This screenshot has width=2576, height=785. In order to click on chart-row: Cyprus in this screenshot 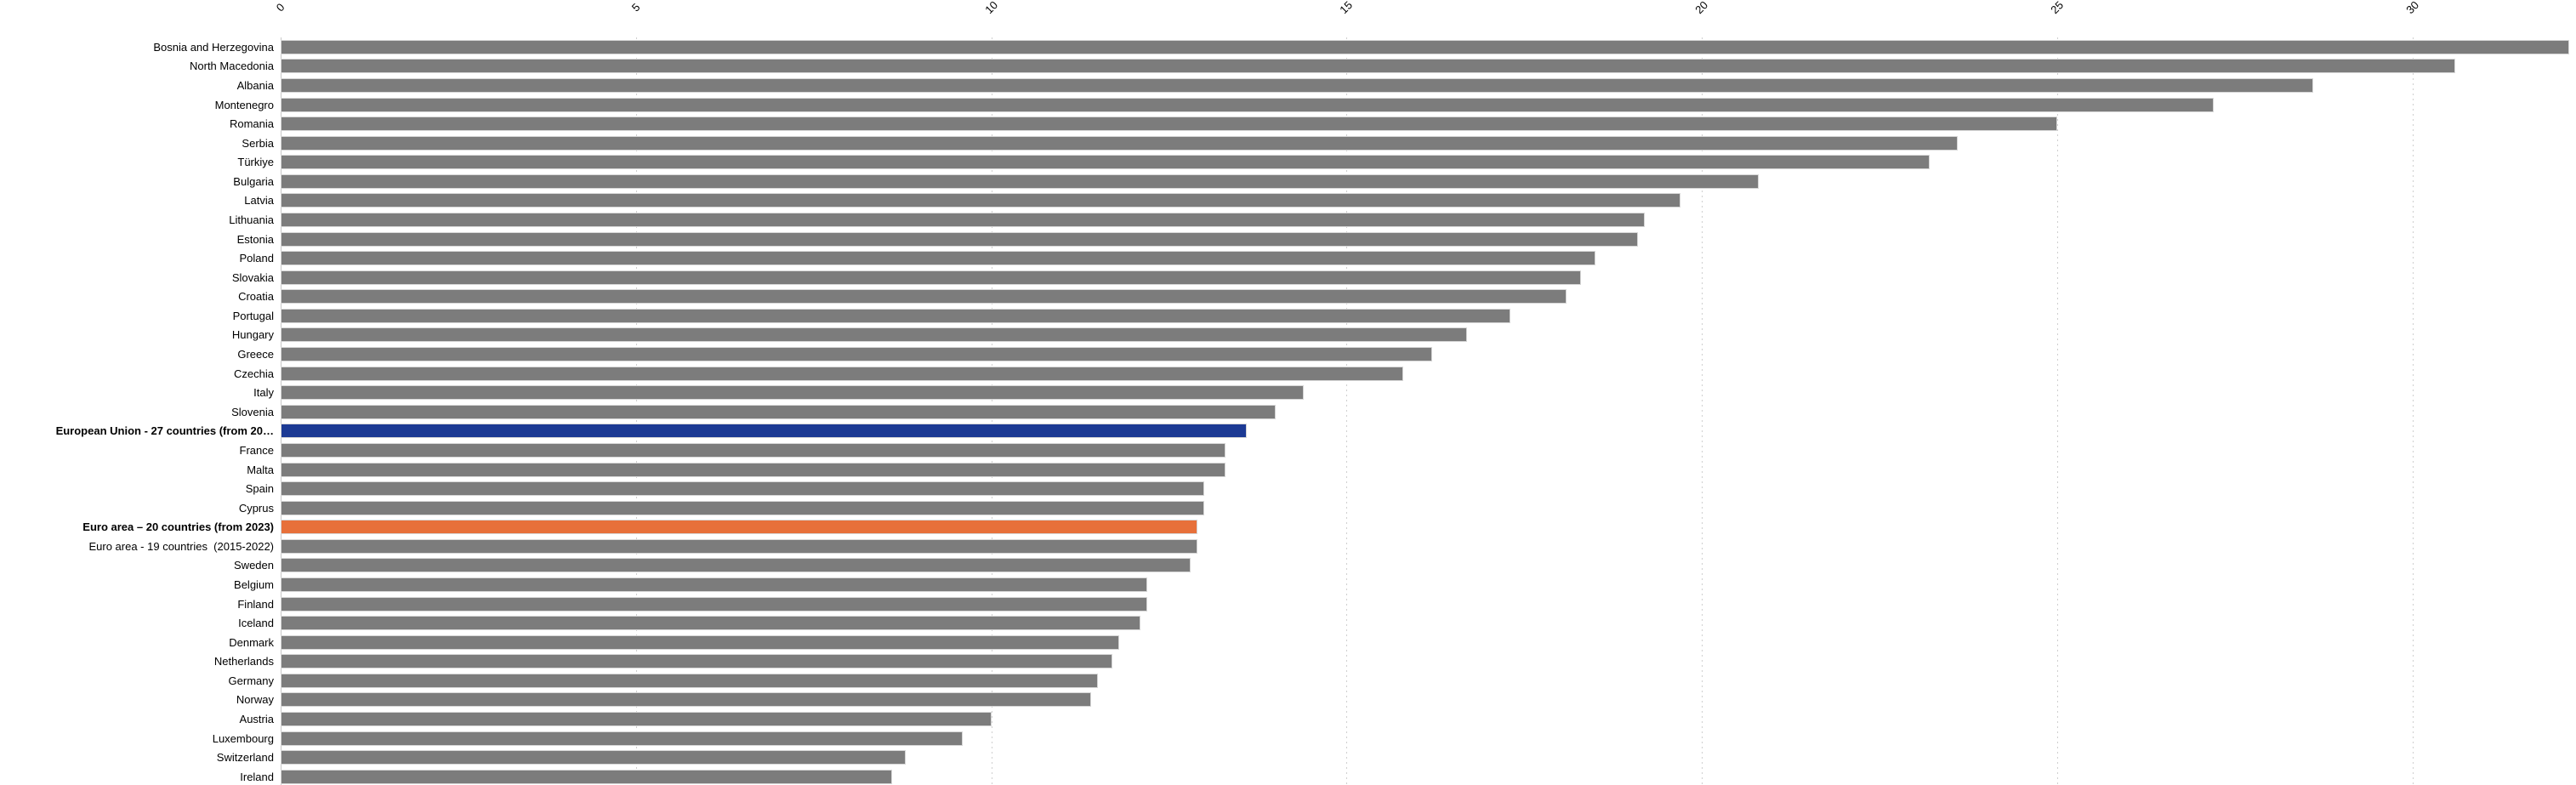, I will do `click(1288, 508)`.